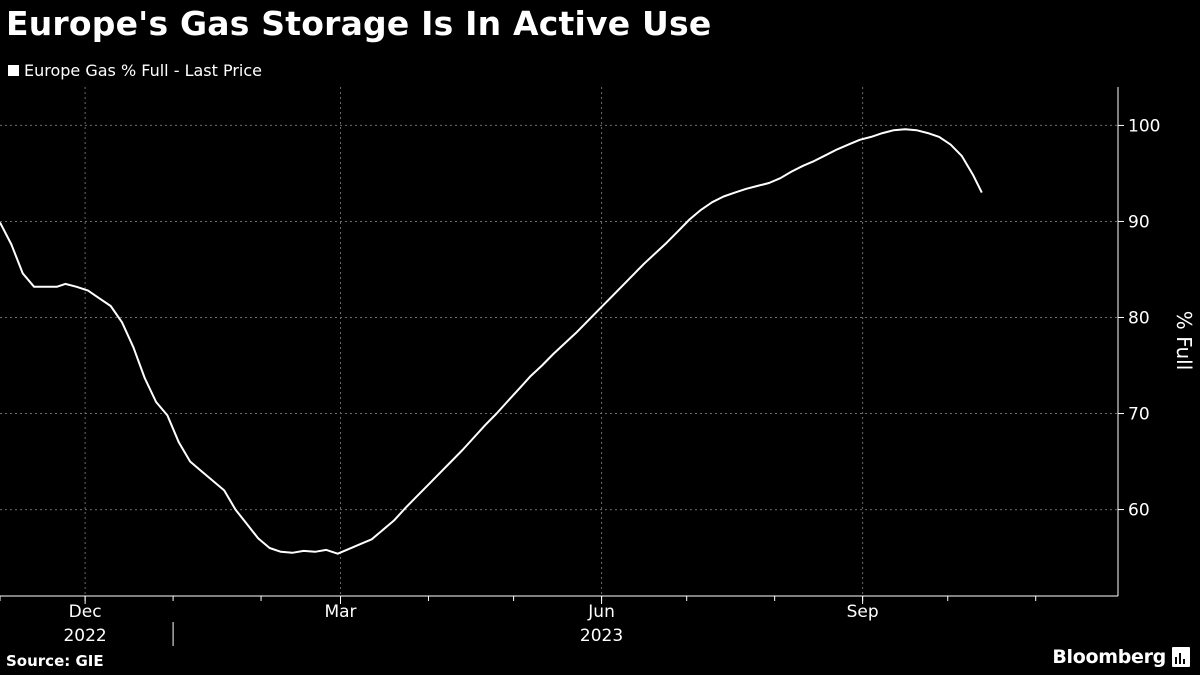 The image size is (1200, 675). Describe the element at coordinates (601, 612) in the screenshot. I see `x-tick-label: Jun` at that location.